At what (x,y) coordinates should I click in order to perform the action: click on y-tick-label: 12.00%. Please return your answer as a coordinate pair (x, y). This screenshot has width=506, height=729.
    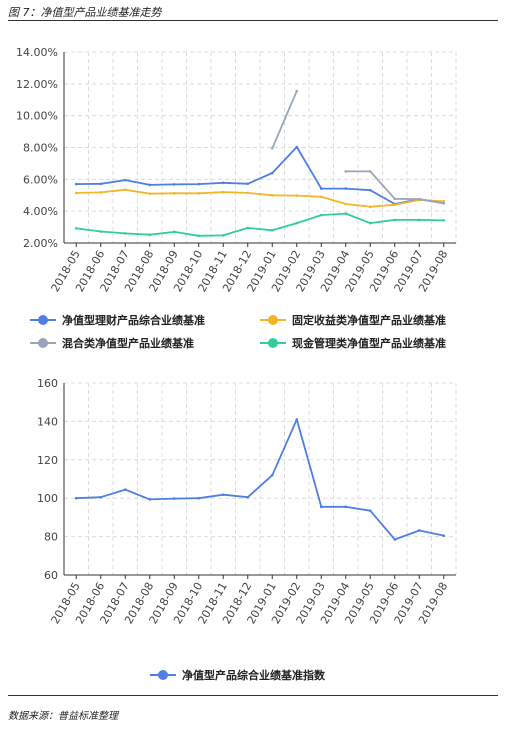
    Looking at the image, I should click on (37, 84).